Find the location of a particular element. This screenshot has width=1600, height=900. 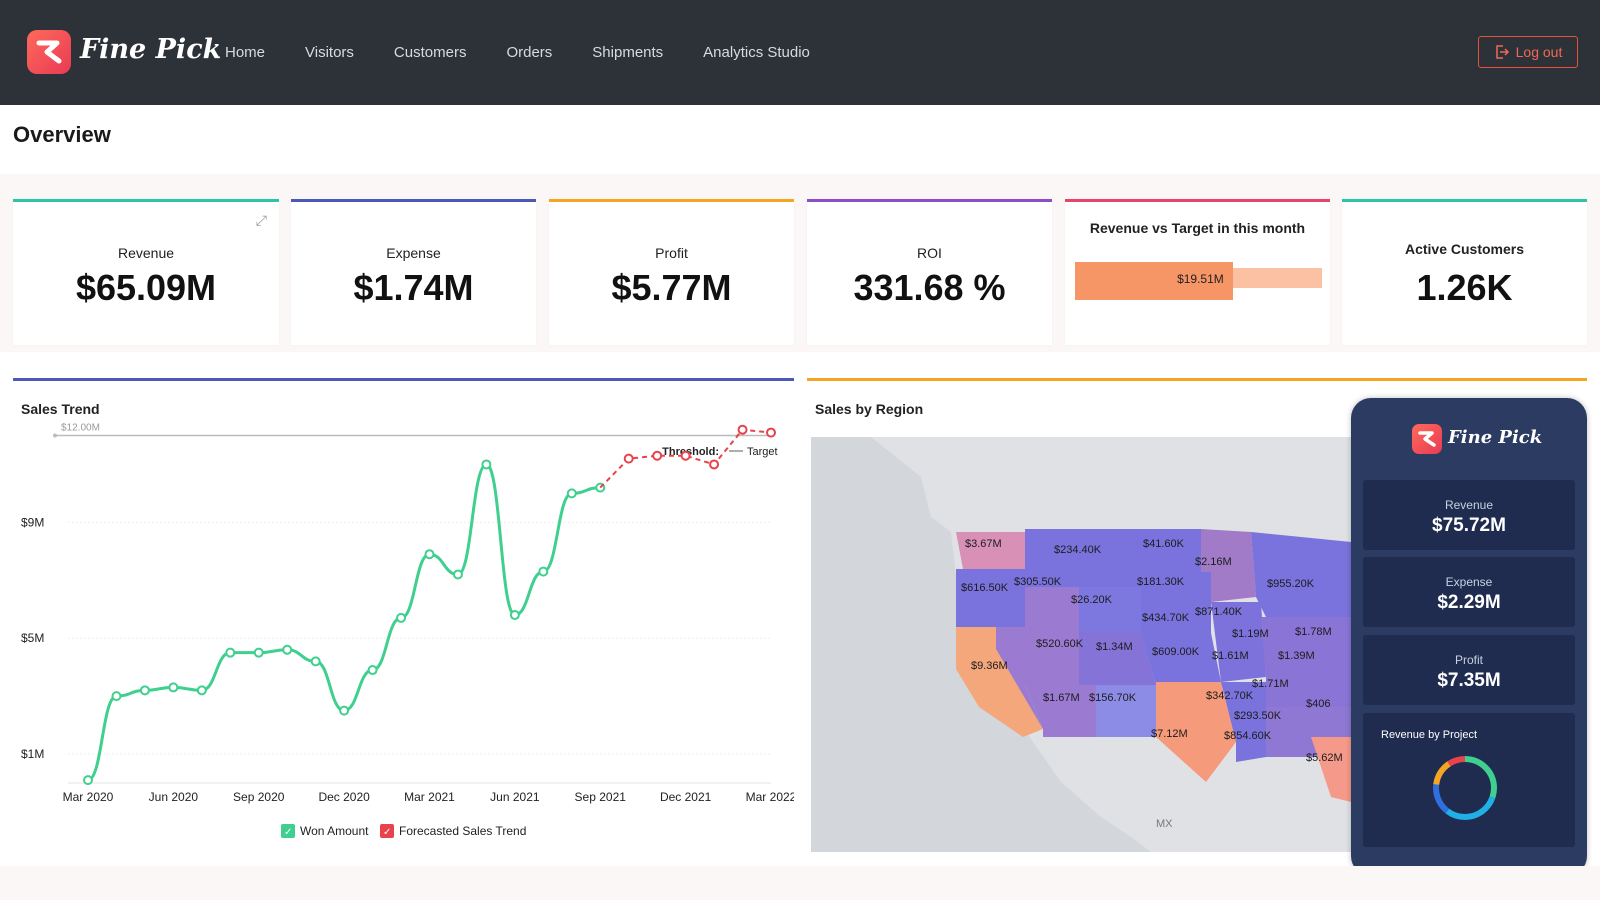

revenue-by-project-title: Revenue by Project is located at coordinates (1429, 735).